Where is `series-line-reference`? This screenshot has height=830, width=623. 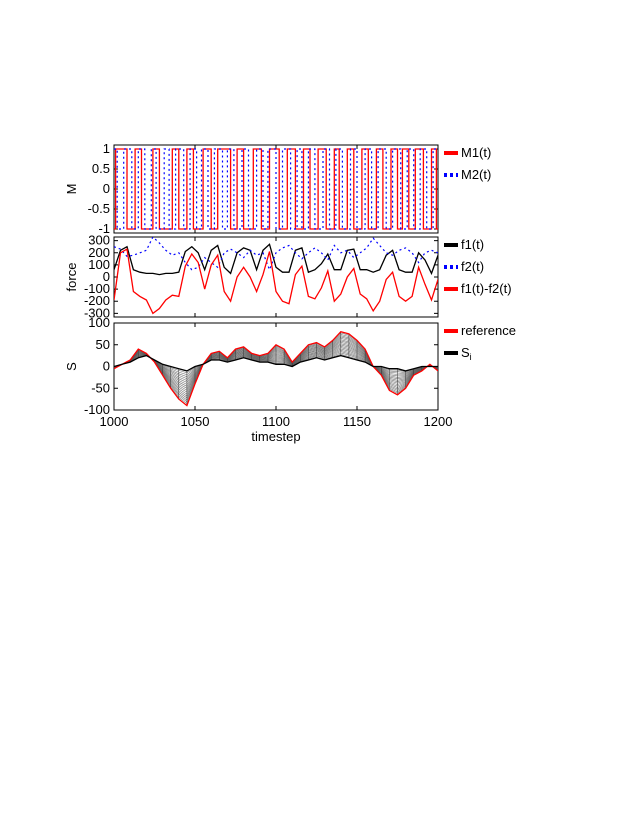
series-line-reference is located at coordinates (276, 368).